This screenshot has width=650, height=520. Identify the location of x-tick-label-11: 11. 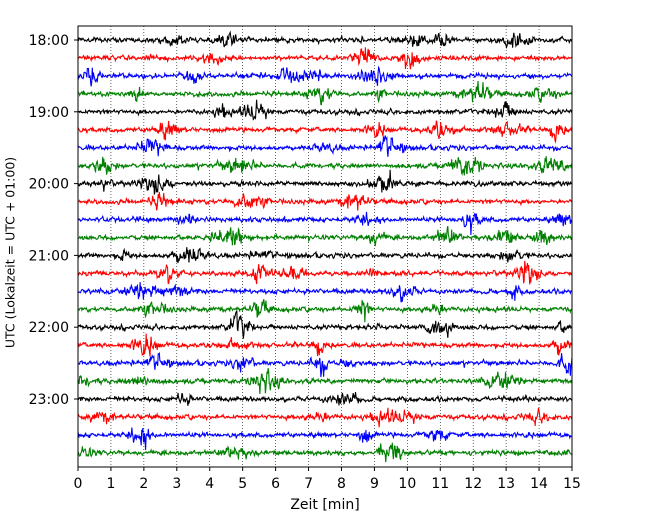
(440, 484).